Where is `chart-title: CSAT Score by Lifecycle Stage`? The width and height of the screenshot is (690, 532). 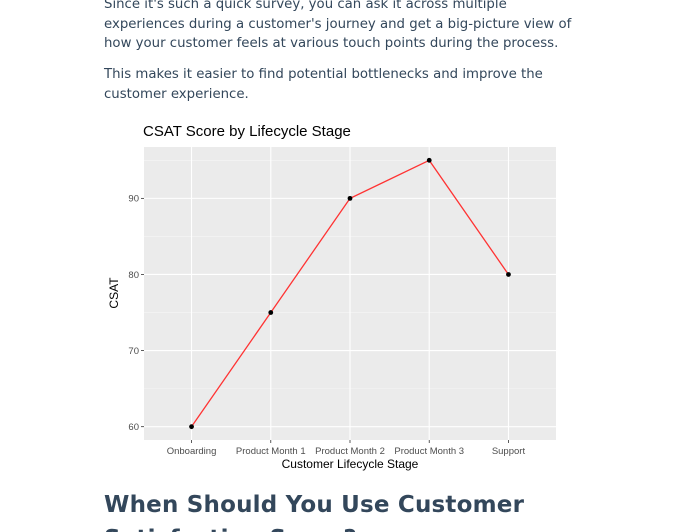
chart-title: CSAT Score by Lifecycle Stage is located at coordinates (247, 131).